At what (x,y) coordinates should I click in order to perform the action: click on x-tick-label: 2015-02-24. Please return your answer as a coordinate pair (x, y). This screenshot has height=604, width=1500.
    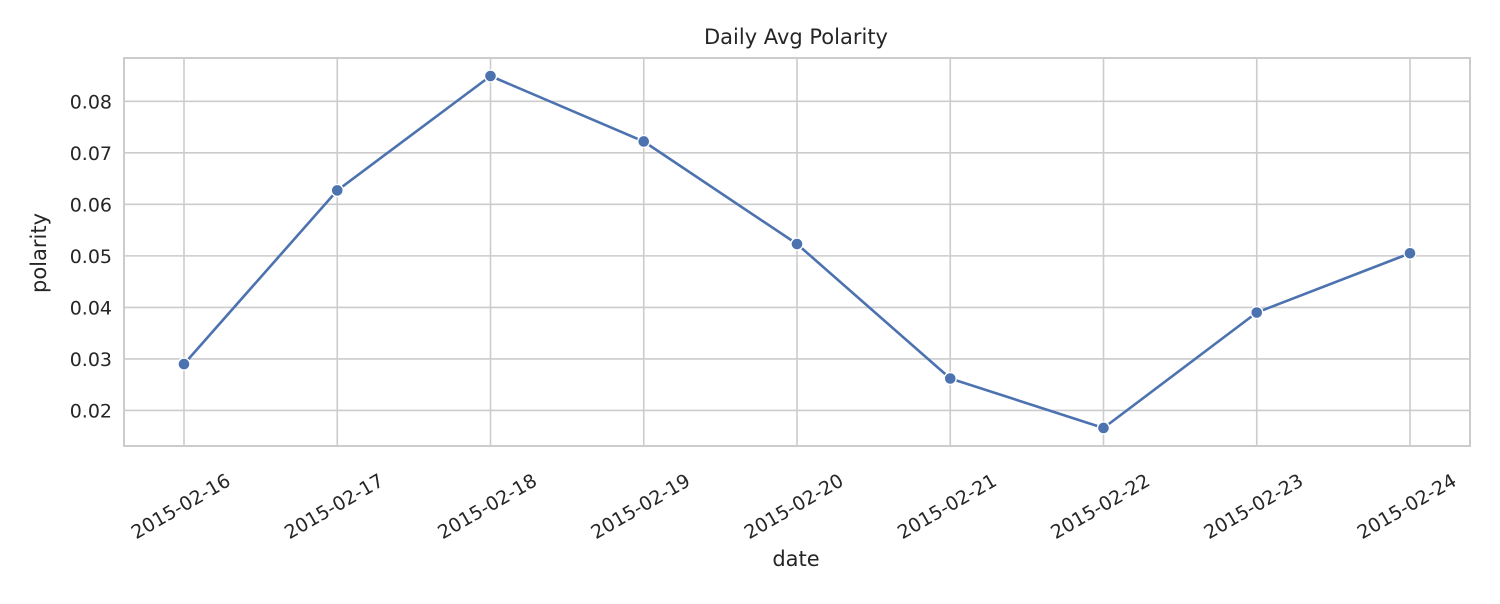
    Looking at the image, I should click on (1407, 507).